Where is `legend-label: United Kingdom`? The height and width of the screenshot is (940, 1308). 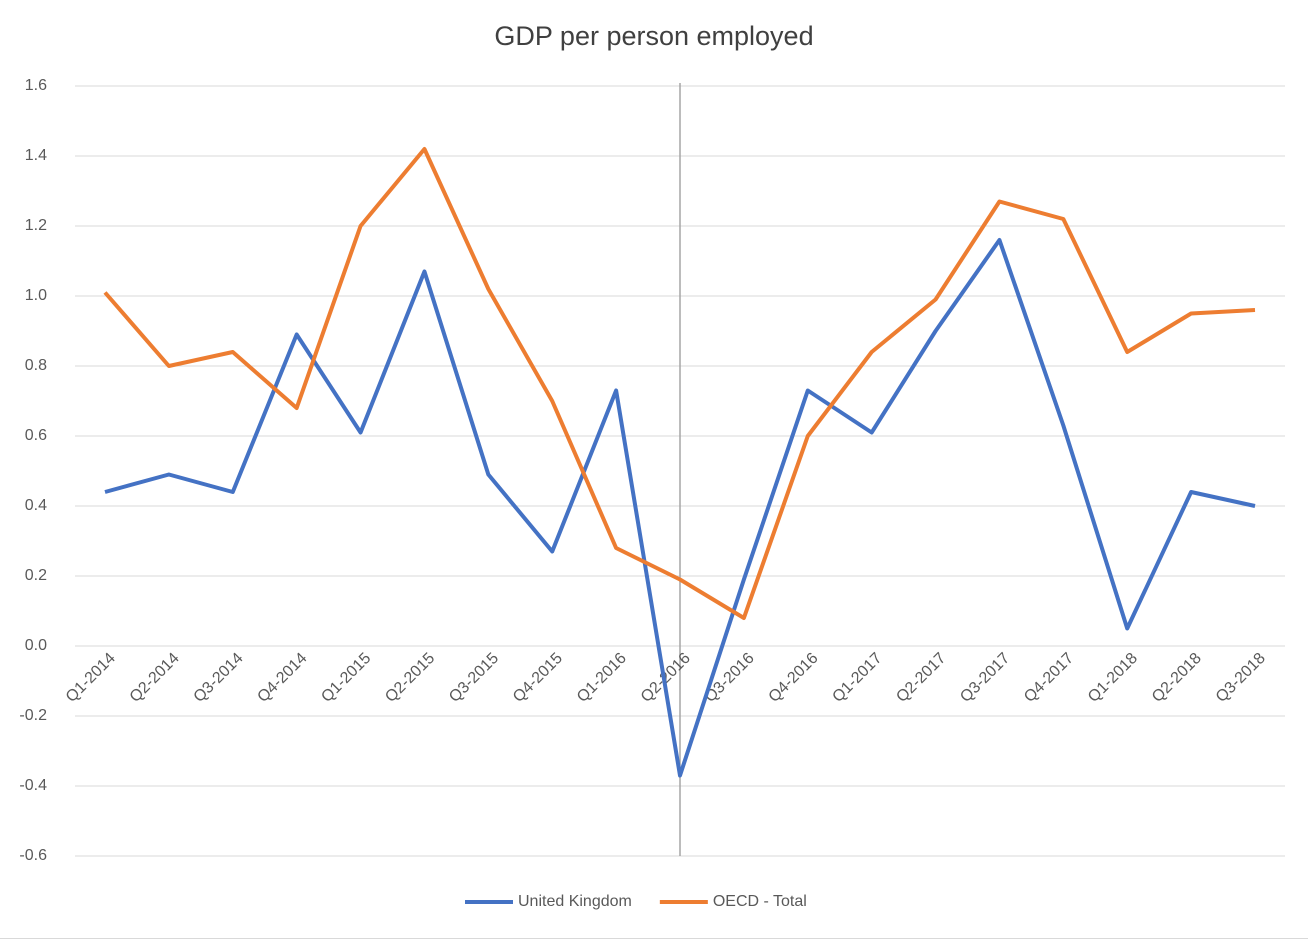
legend-label: United Kingdom is located at coordinates (575, 901).